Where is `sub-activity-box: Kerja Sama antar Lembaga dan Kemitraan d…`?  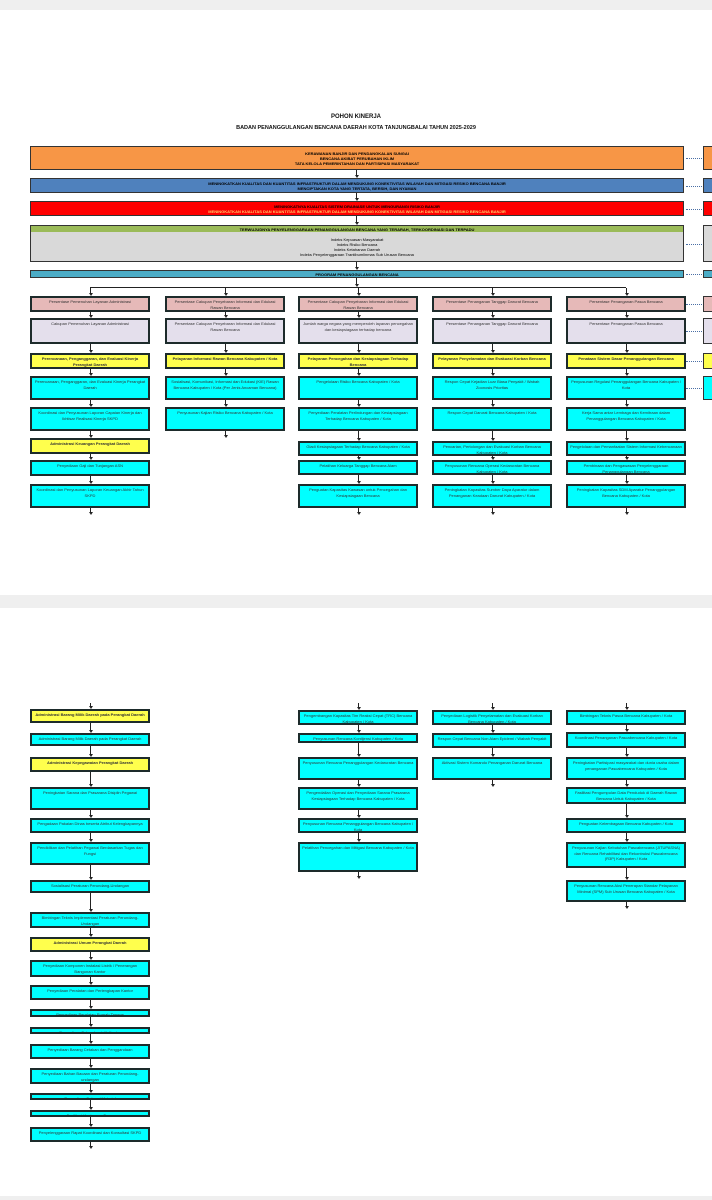 sub-activity-box: Kerja Sama antar Lembaga dan Kemitraan d… is located at coordinates (626, 419).